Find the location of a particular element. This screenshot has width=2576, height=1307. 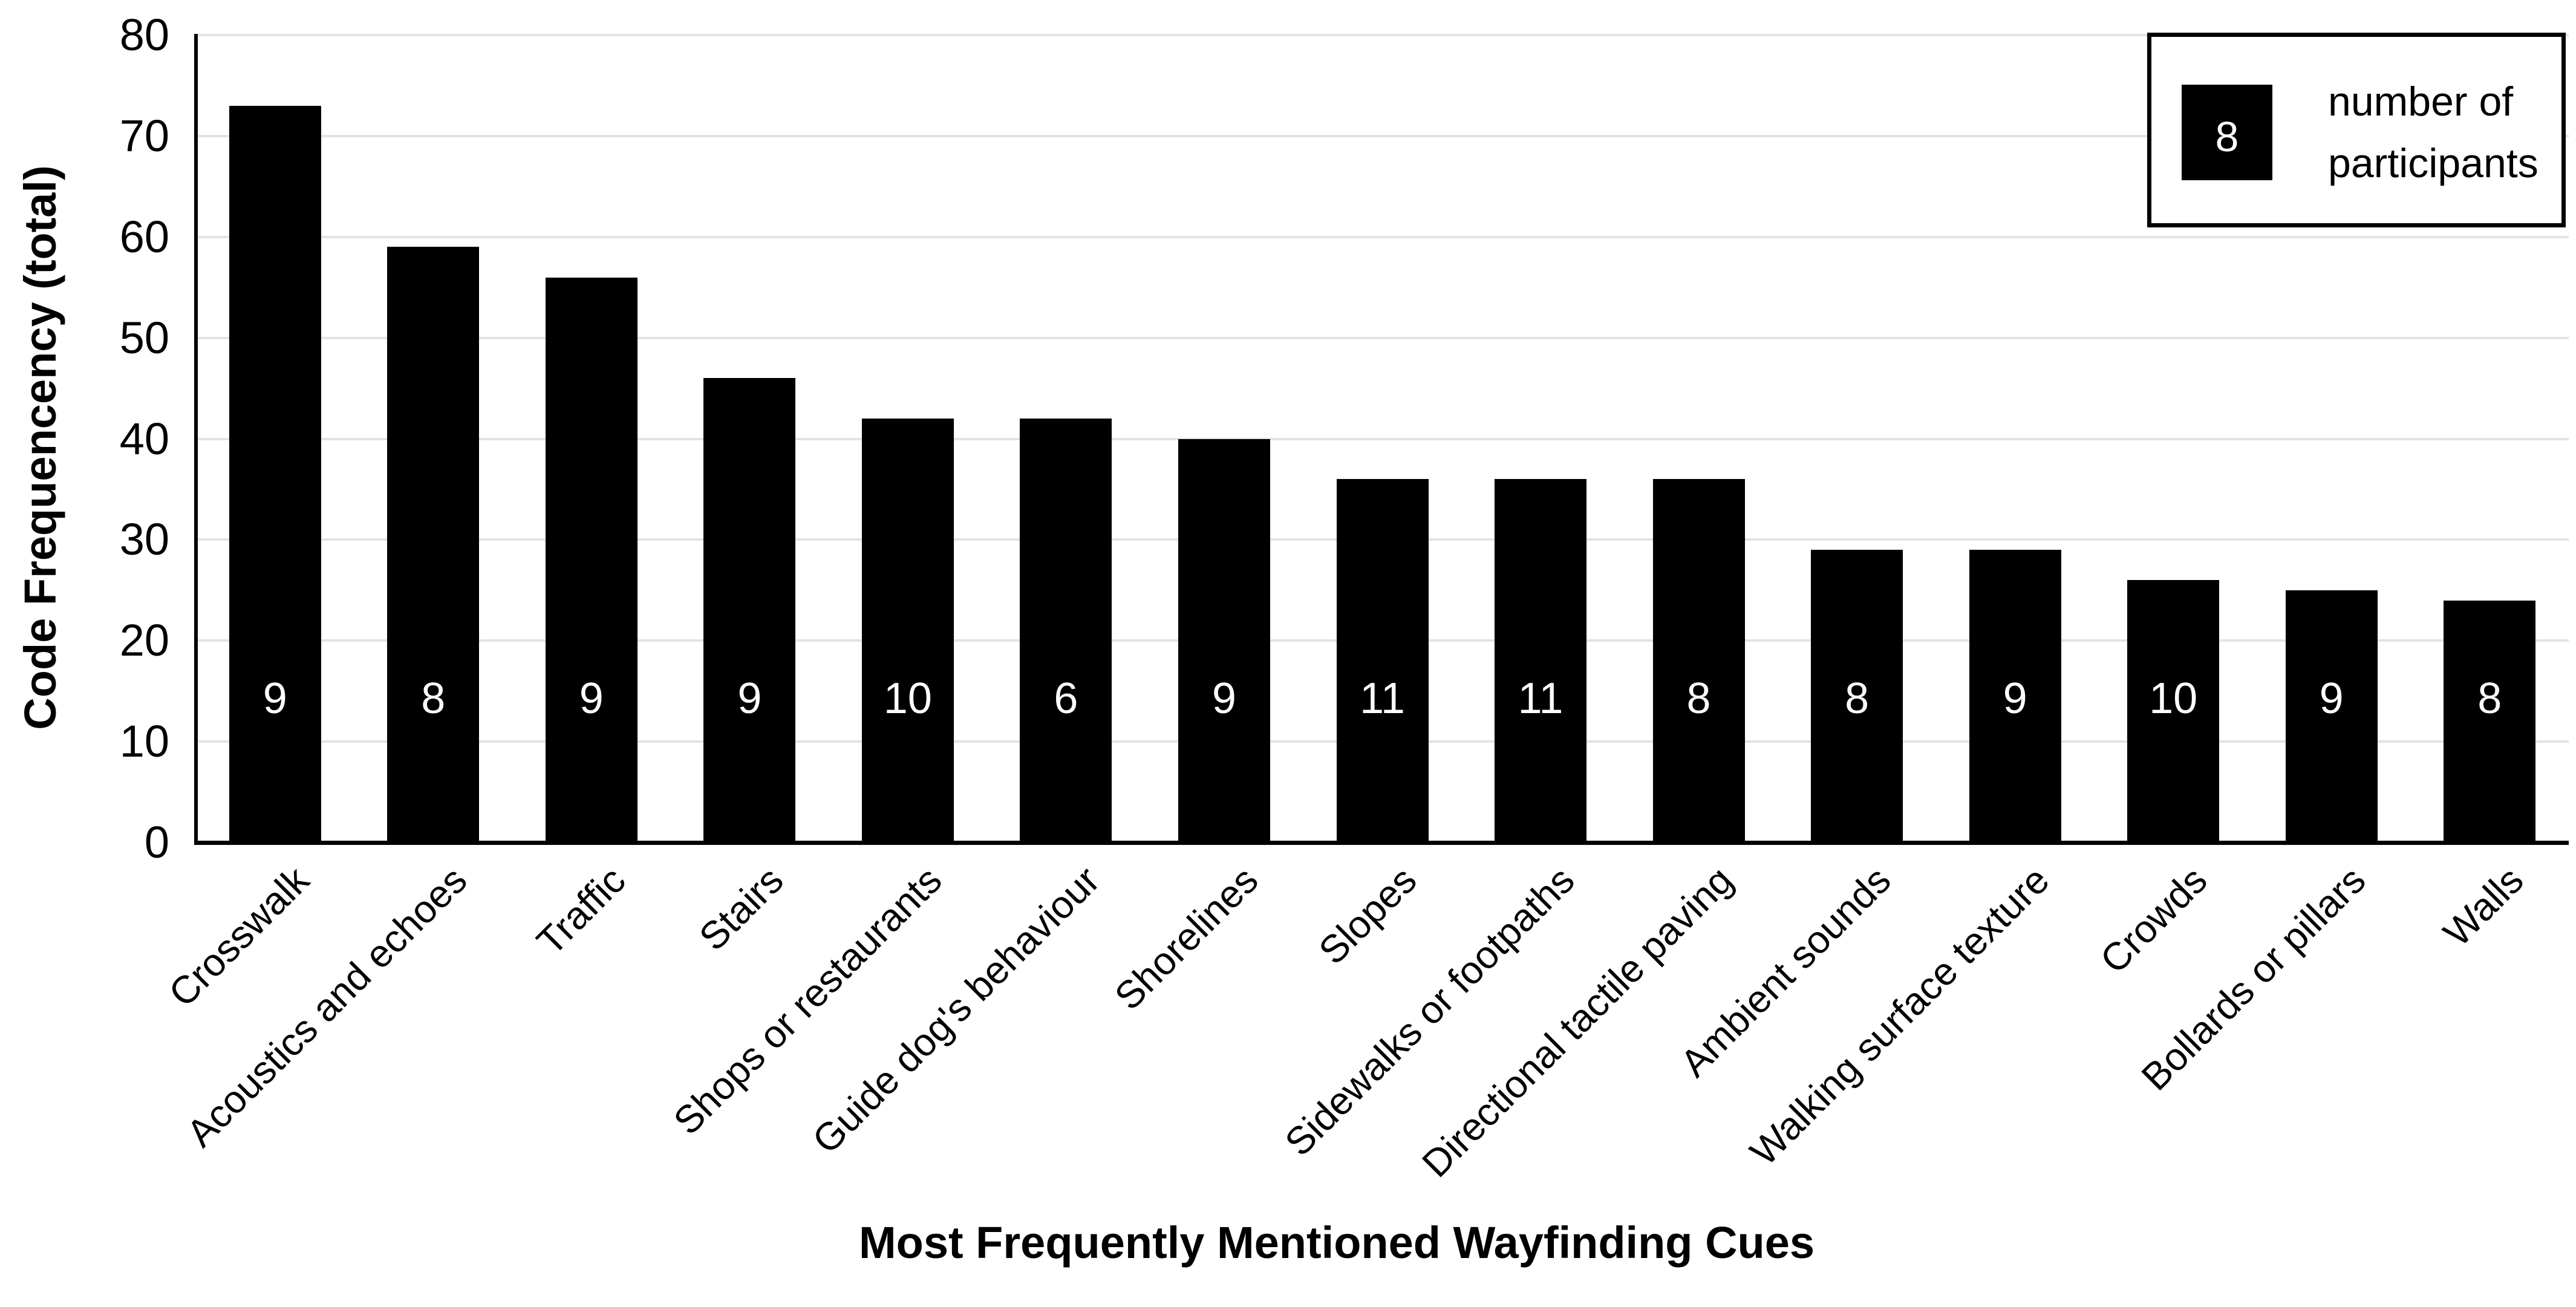

legend-label-line2: participants is located at coordinates (2433, 163).